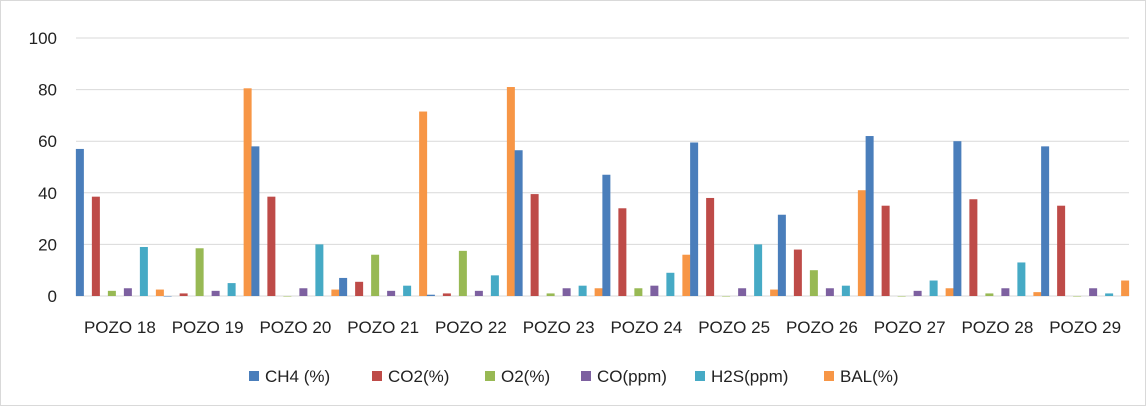 The height and width of the screenshot is (407, 1146). What do you see at coordinates (525, 376) in the screenshot?
I see `legend-label: O2(%)` at bounding box center [525, 376].